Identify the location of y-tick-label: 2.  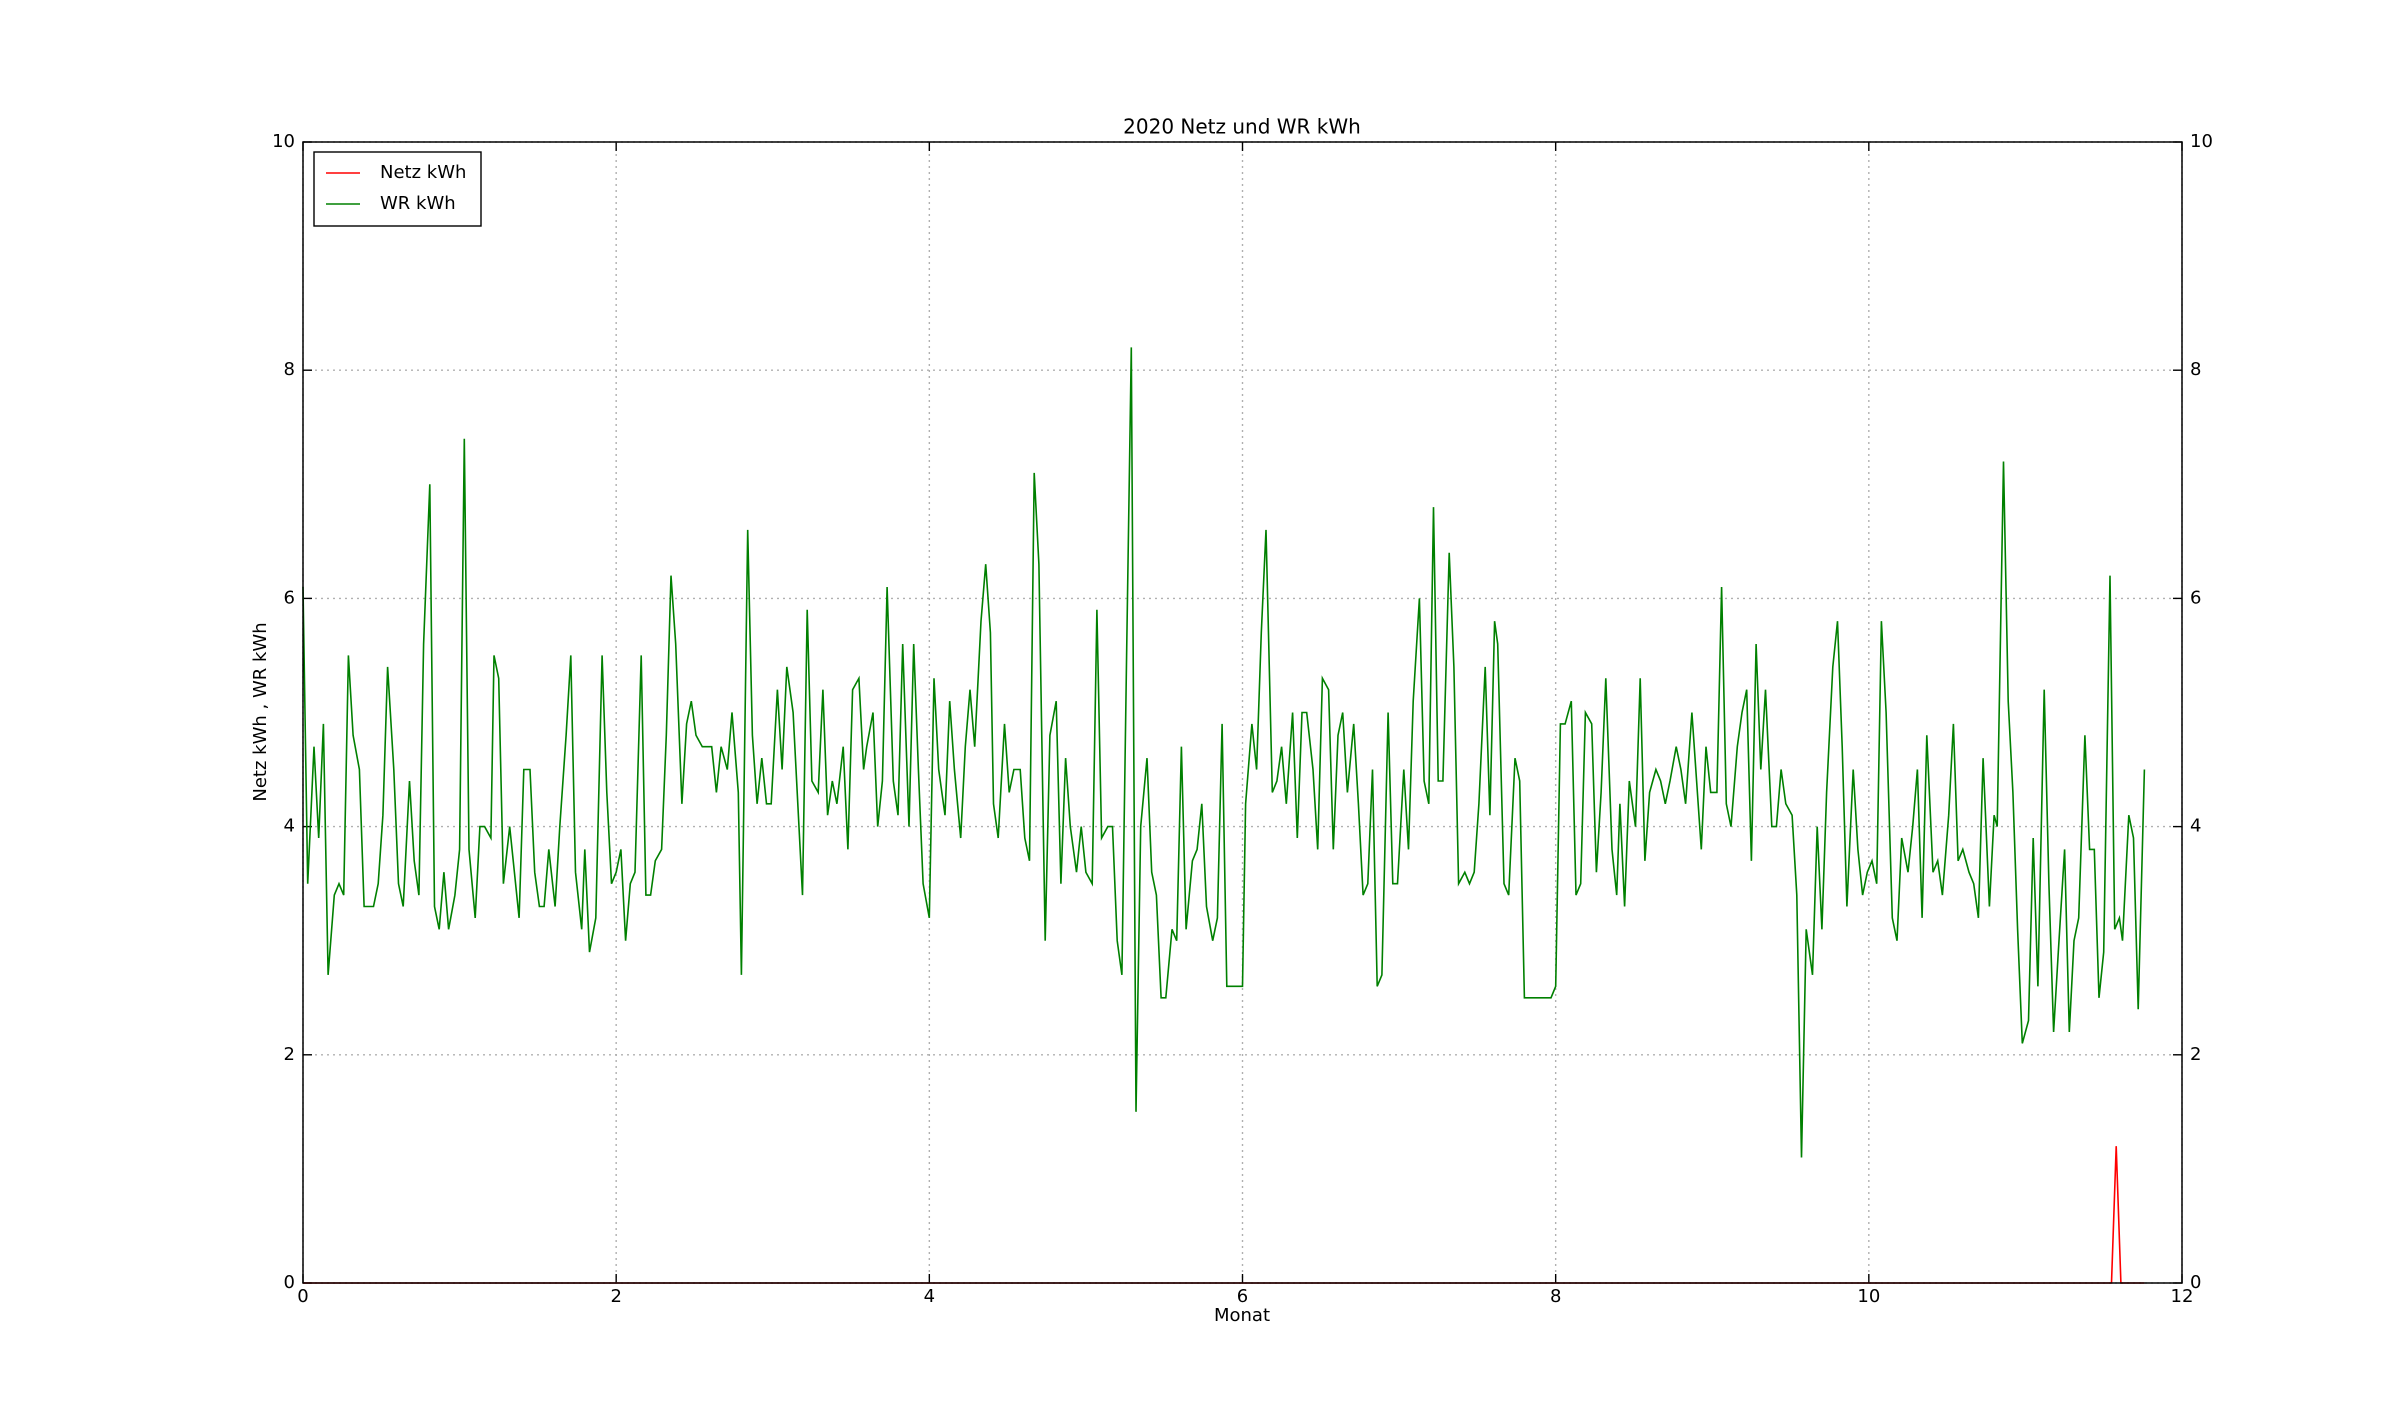
(289, 1054).